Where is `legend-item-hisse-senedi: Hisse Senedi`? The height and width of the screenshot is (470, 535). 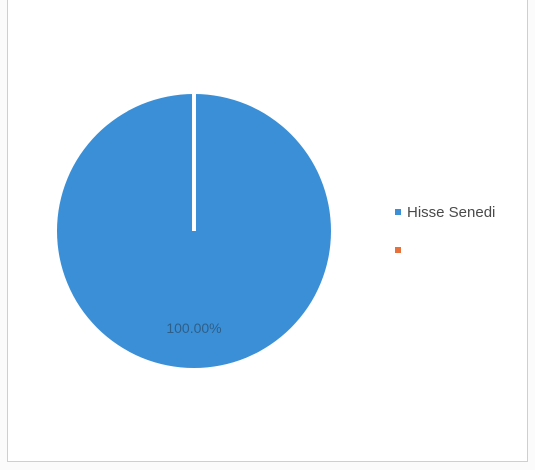 legend-item-hisse-senedi: Hisse Senedi is located at coordinates (445, 212).